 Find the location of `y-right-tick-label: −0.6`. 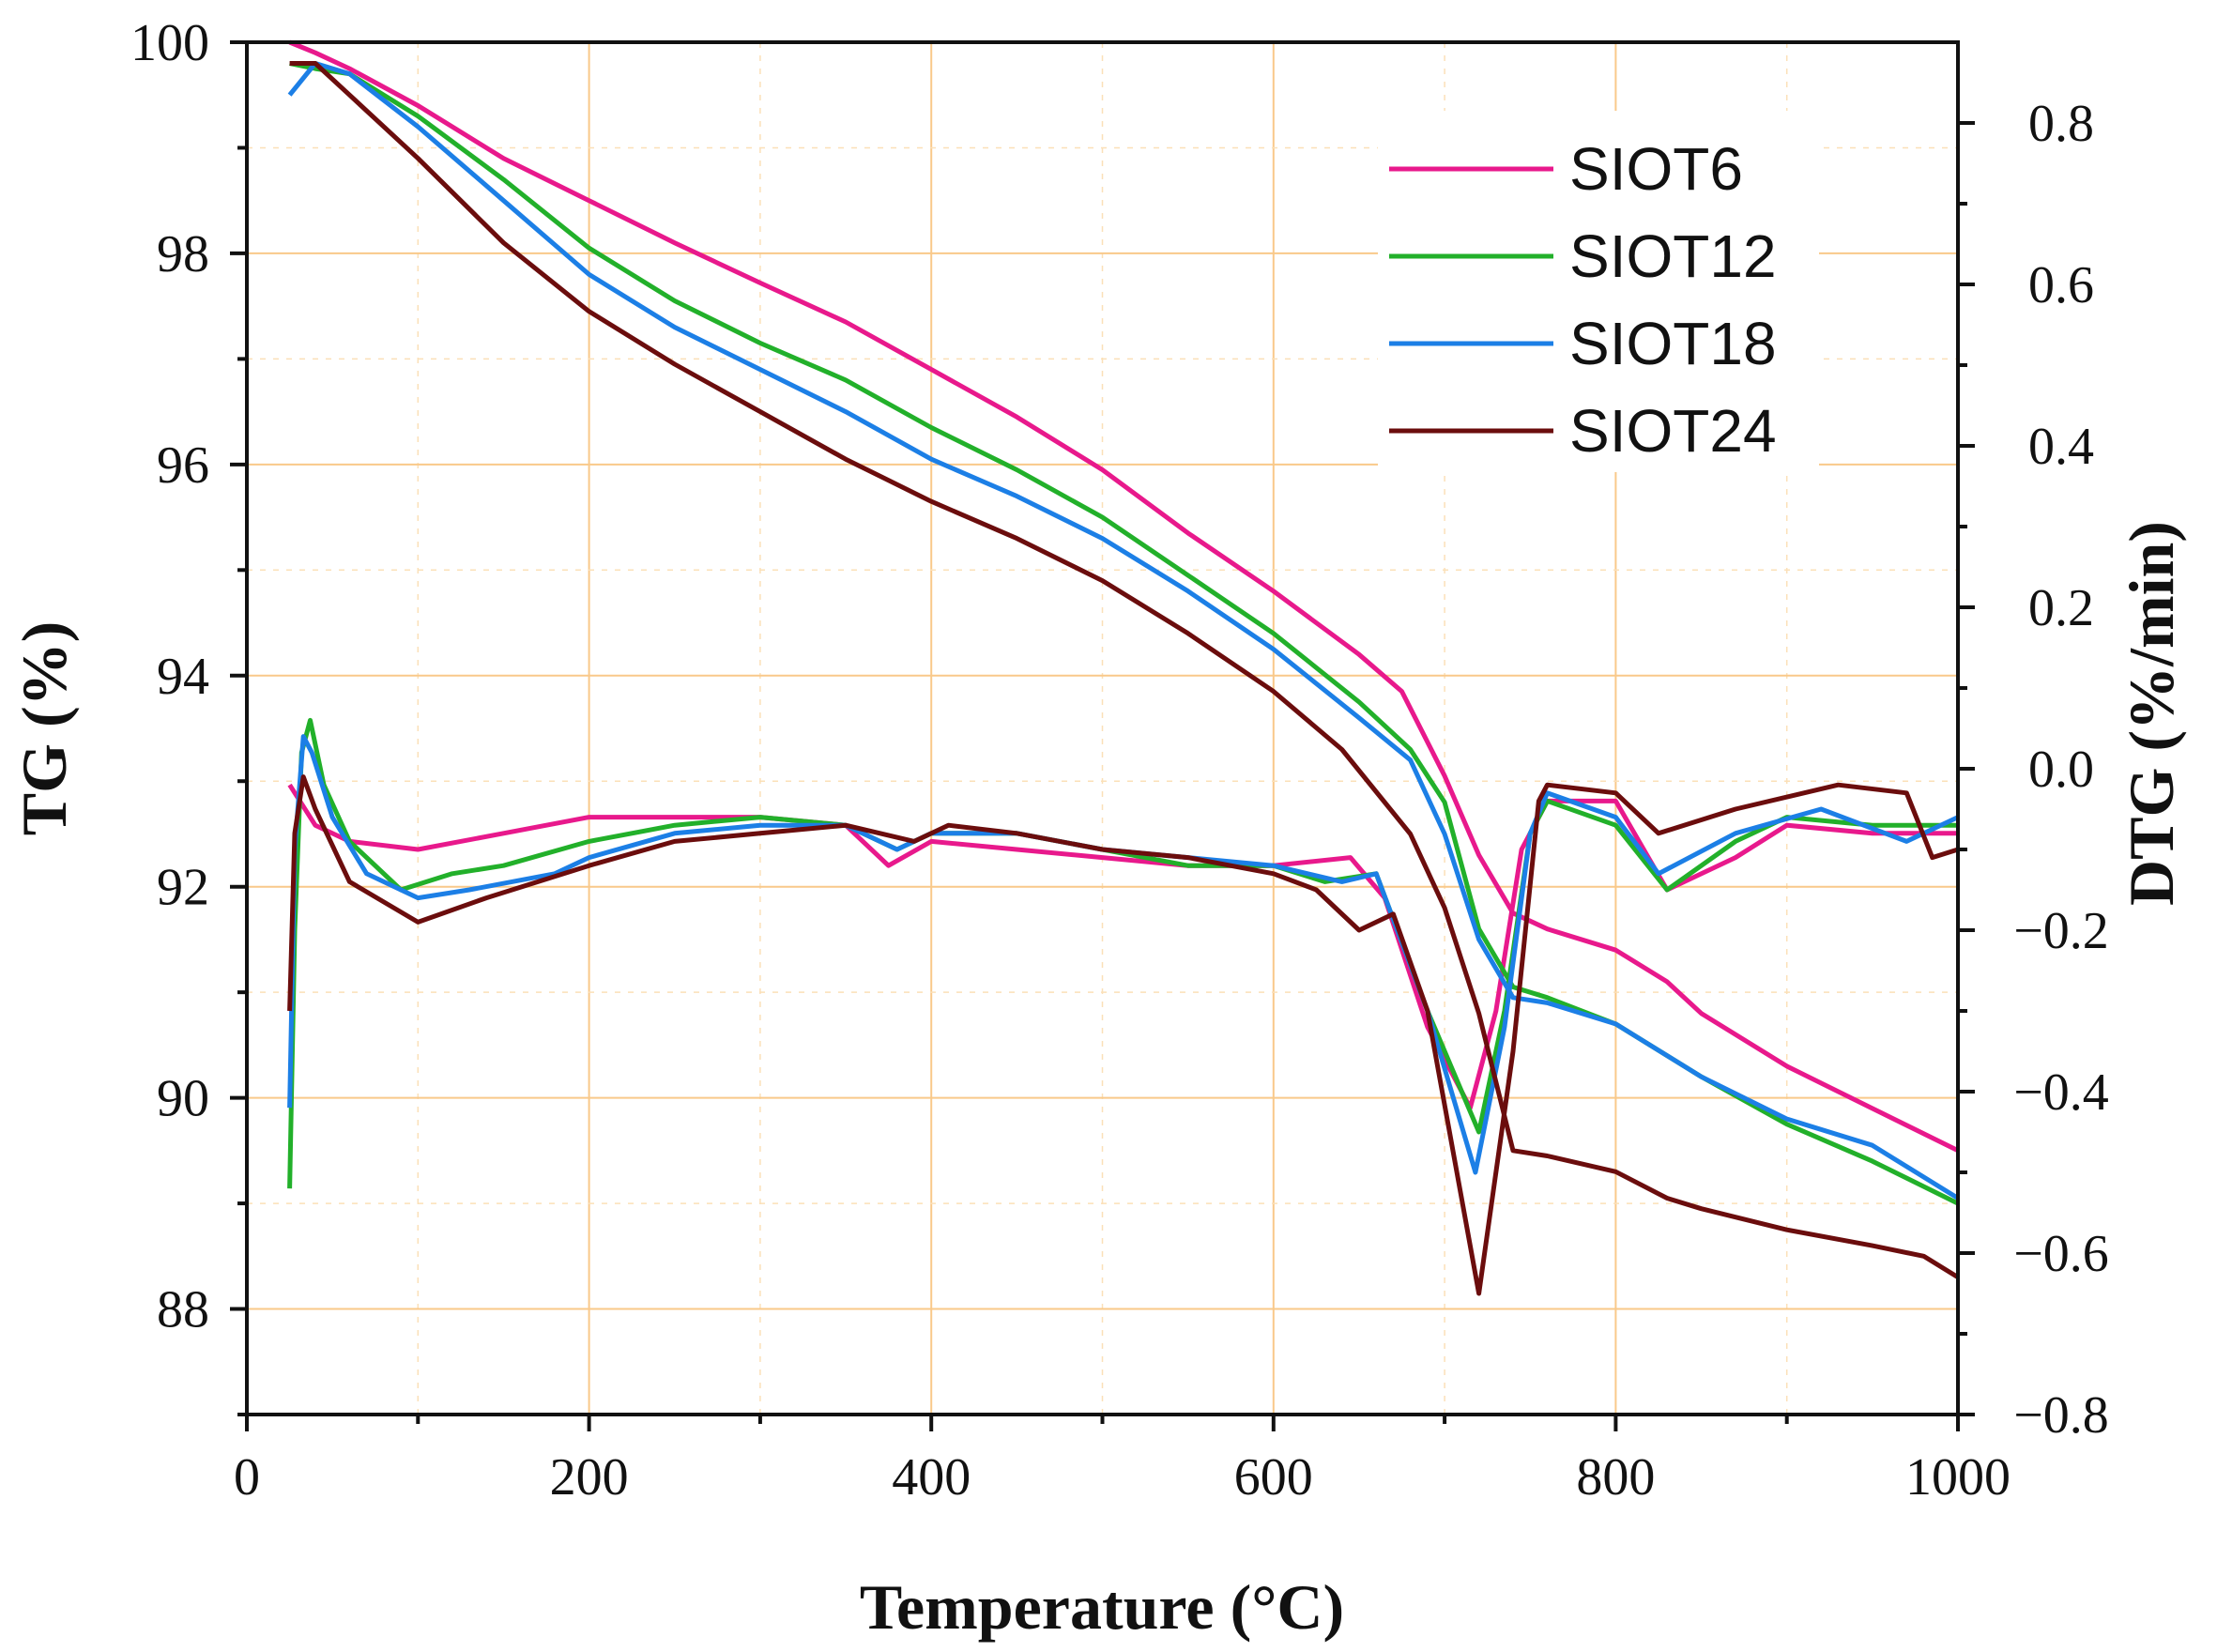

y-right-tick-label: −0.6 is located at coordinates (2061, 1254).